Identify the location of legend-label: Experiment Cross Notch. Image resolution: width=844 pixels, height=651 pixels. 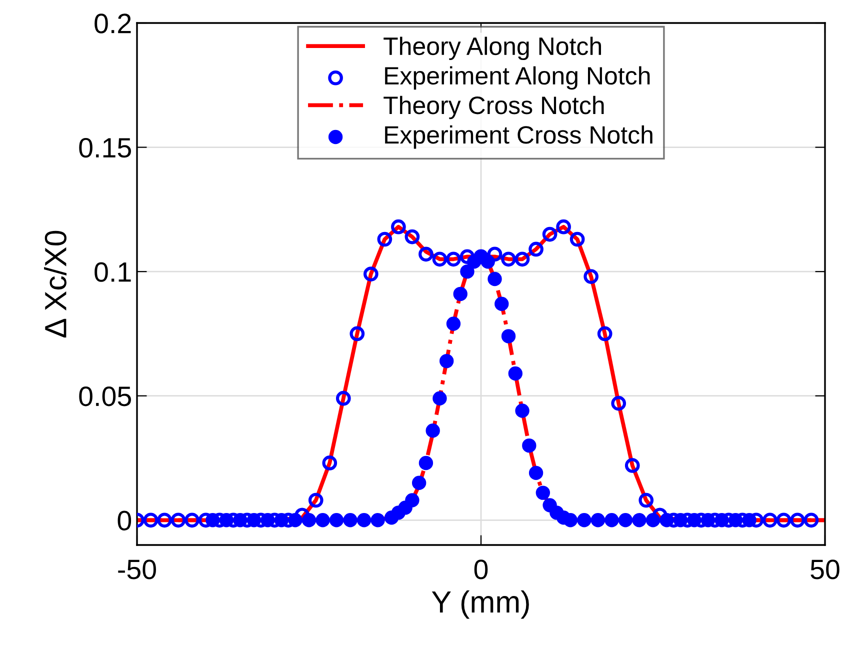
(518, 137).